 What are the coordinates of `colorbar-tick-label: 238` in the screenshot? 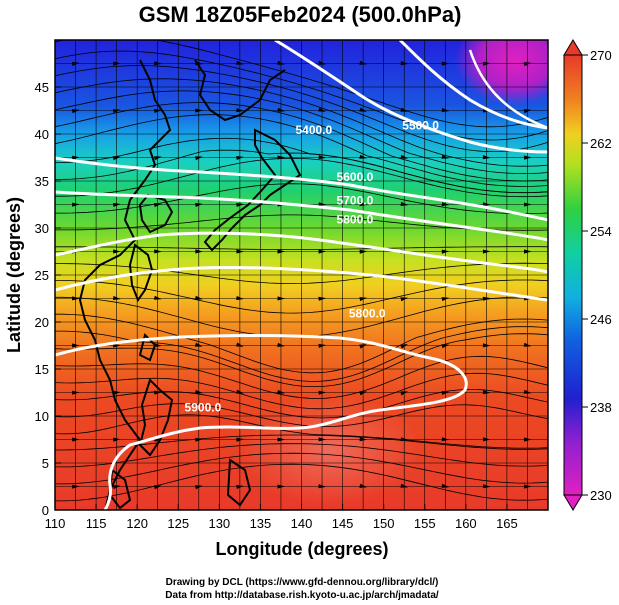 It's located at (601, 407).